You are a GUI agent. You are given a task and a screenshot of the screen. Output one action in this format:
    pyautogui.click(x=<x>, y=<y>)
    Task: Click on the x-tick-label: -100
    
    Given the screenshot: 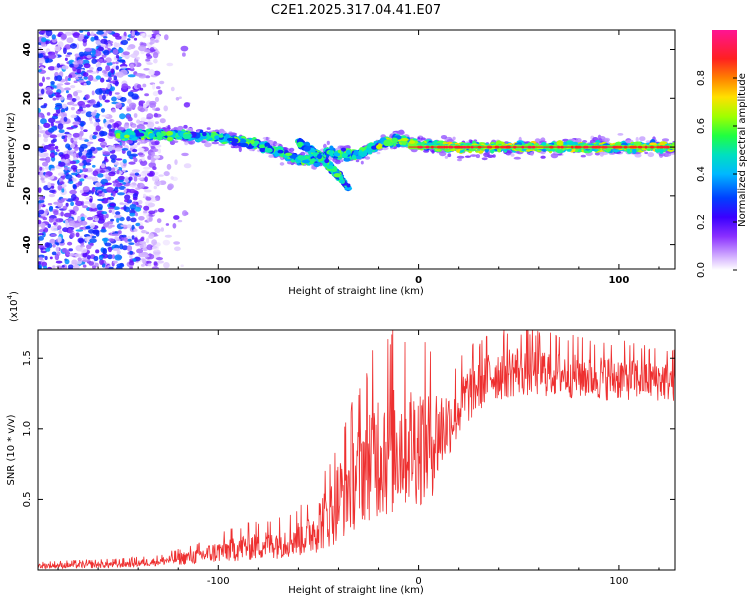 What is the action you would take?
    pyautogui.click(x=218, y=581)
    